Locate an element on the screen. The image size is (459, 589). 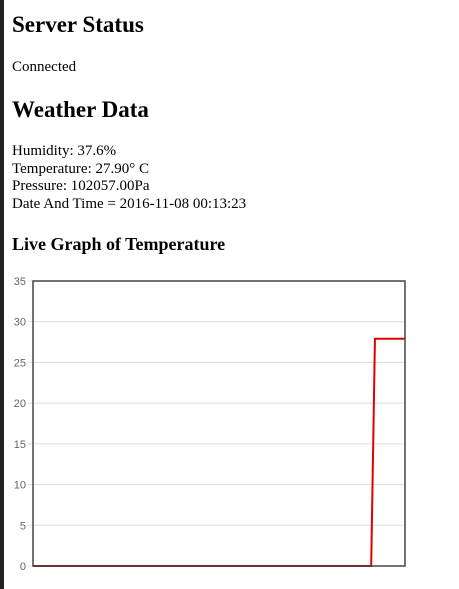
y-axis-ticks: 0 5 10 15 20 25 30 35 is located at coordinates (20, 424).